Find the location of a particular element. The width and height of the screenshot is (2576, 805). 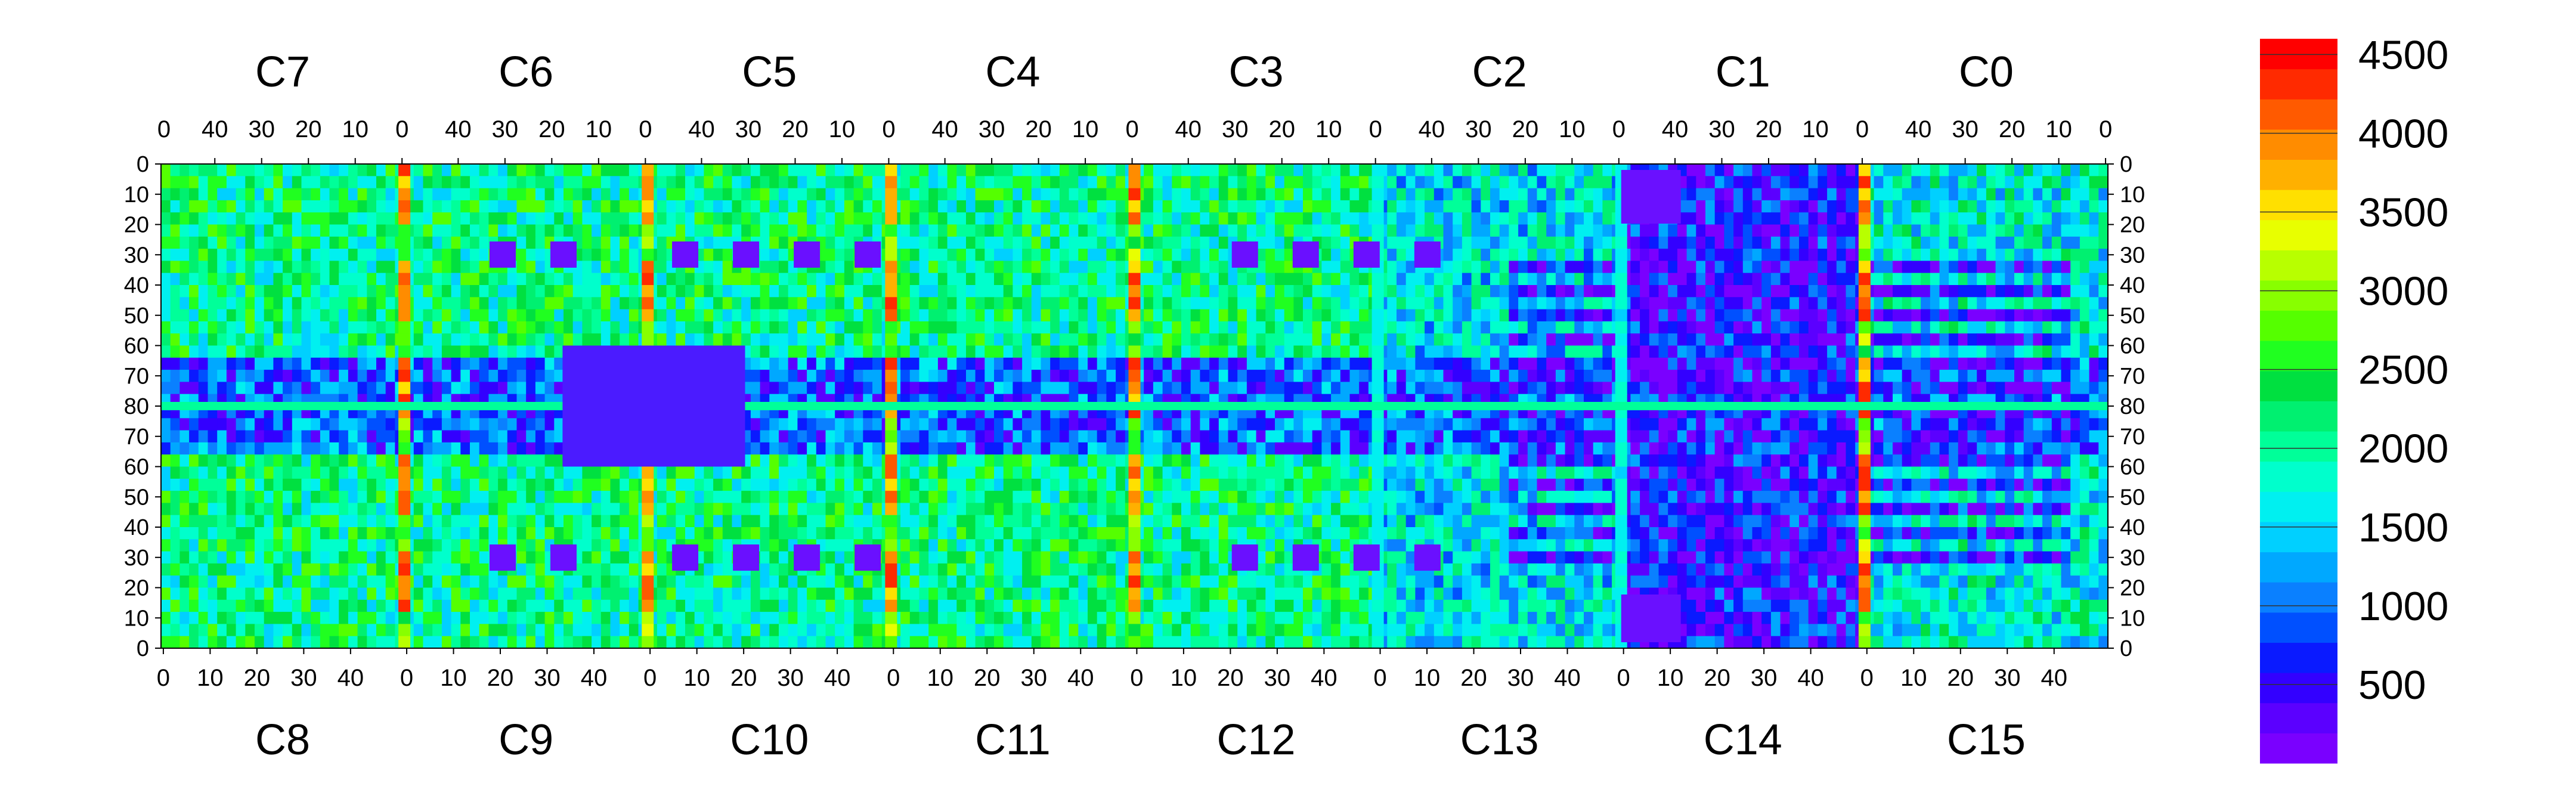

bottom-tick-label: 40 is located at coordinates (351, 678).